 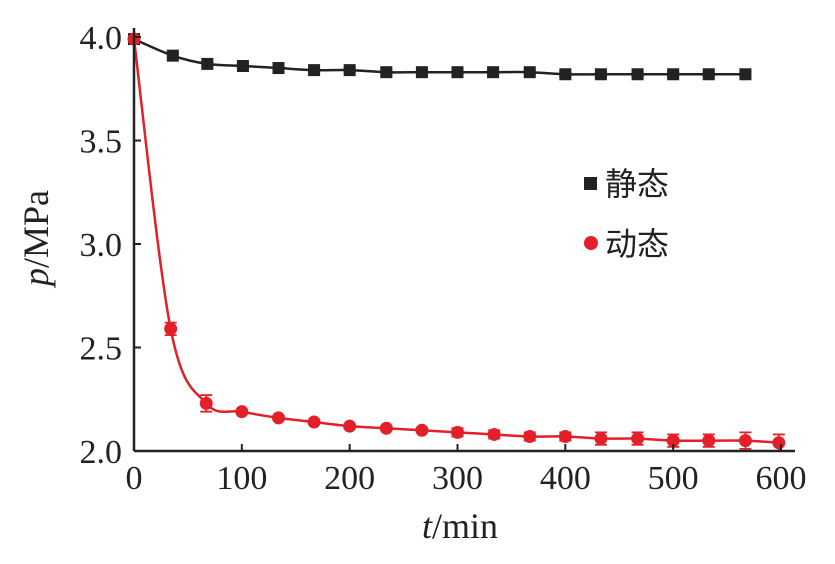 I want to click on x-tick-label: 200, so click(x=349, y=478).